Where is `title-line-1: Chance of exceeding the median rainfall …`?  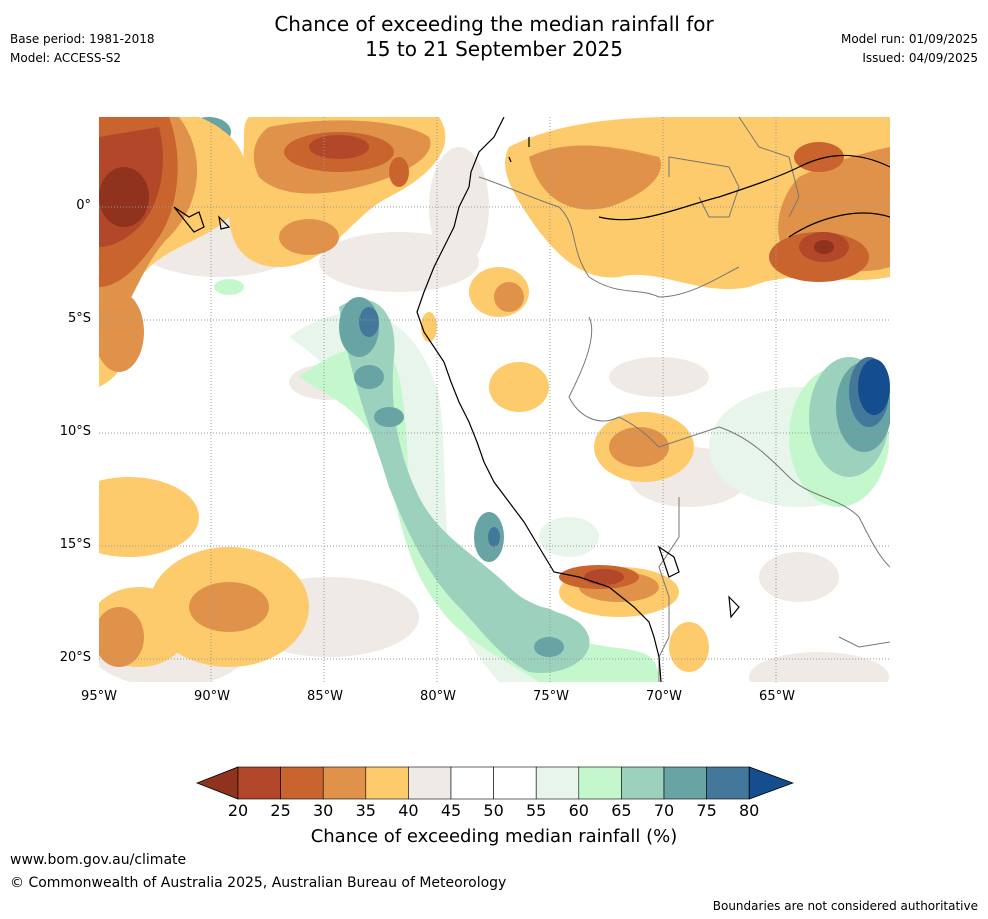 title-line-1: Chance of exceeding the median rainfall … is located at coordinates (494, 24).